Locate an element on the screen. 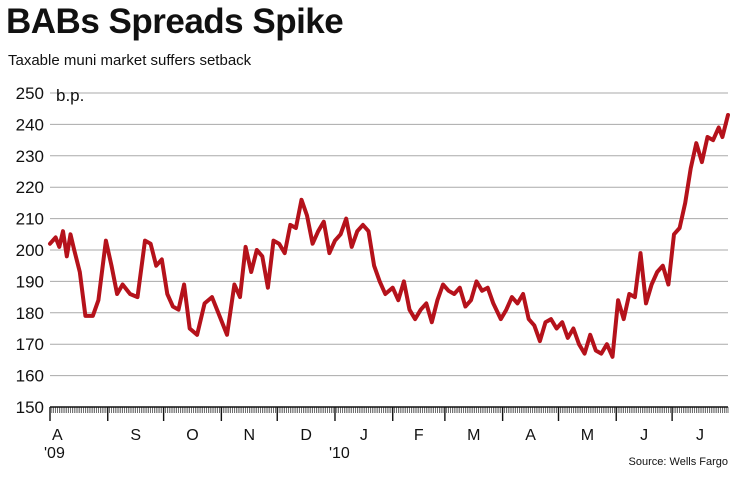 The image size is (740, 478). x-tick-label: F is located at coordinates (419, 435).